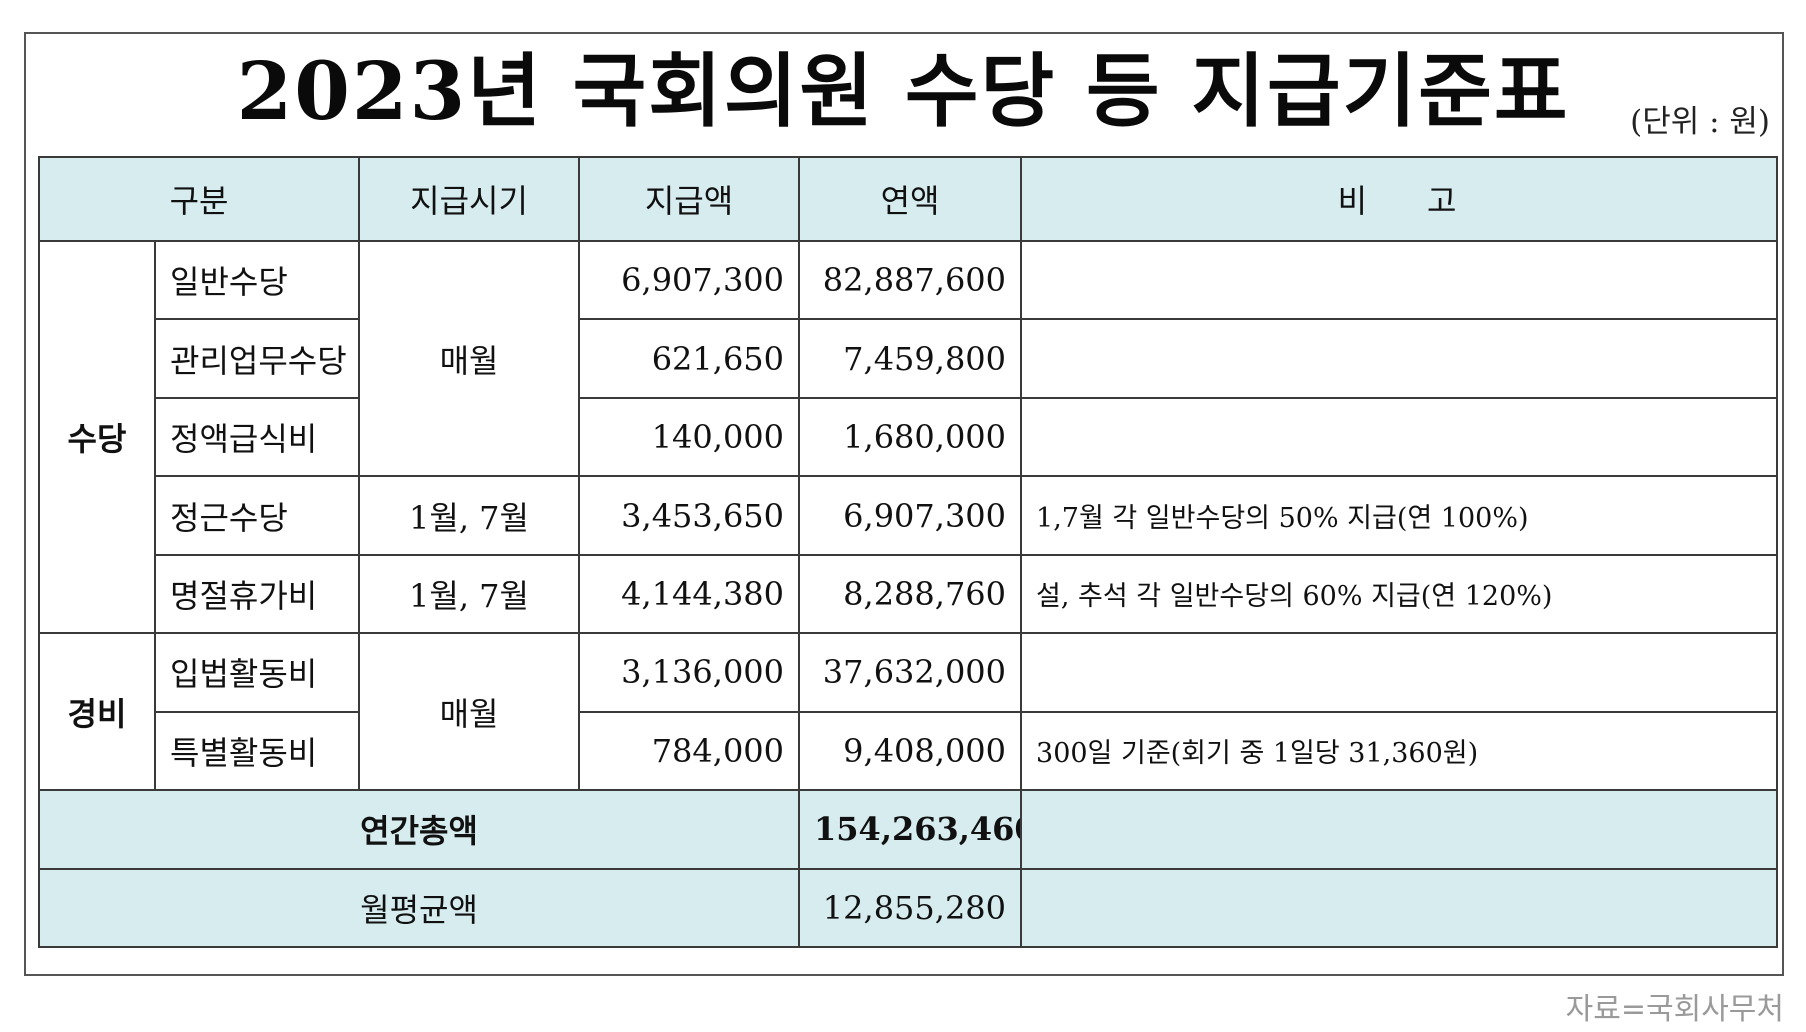 The height and width of the screenshot is (1032, 1806). Describe the element at coordinates (257, 280) in the screenshot. I see `row-name: 일반수당` at that location.